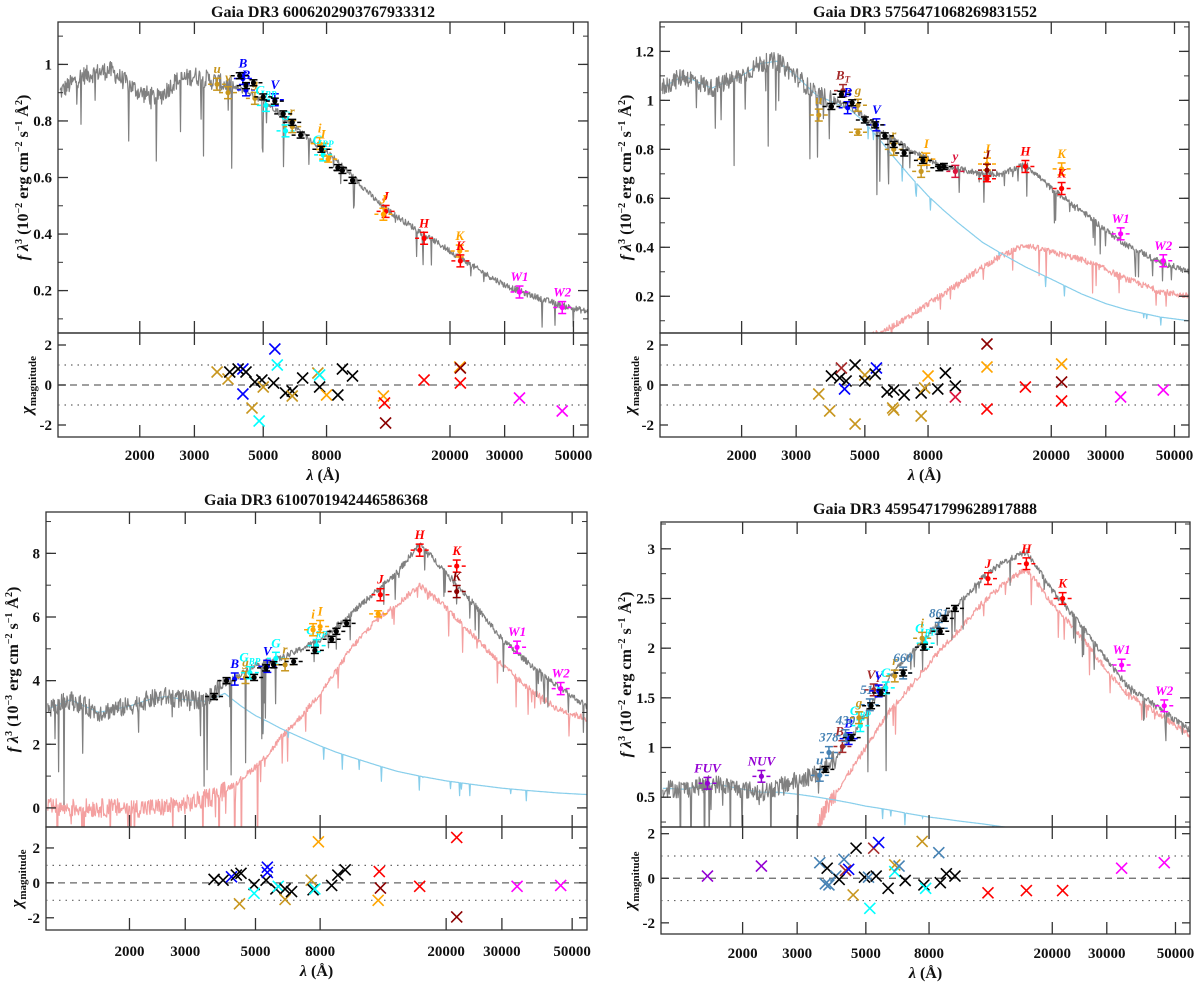  What do you see at coordinates (37, 809) in the screenshot?
I see `y-tick-label: 0` at bounding box center [37, 809].